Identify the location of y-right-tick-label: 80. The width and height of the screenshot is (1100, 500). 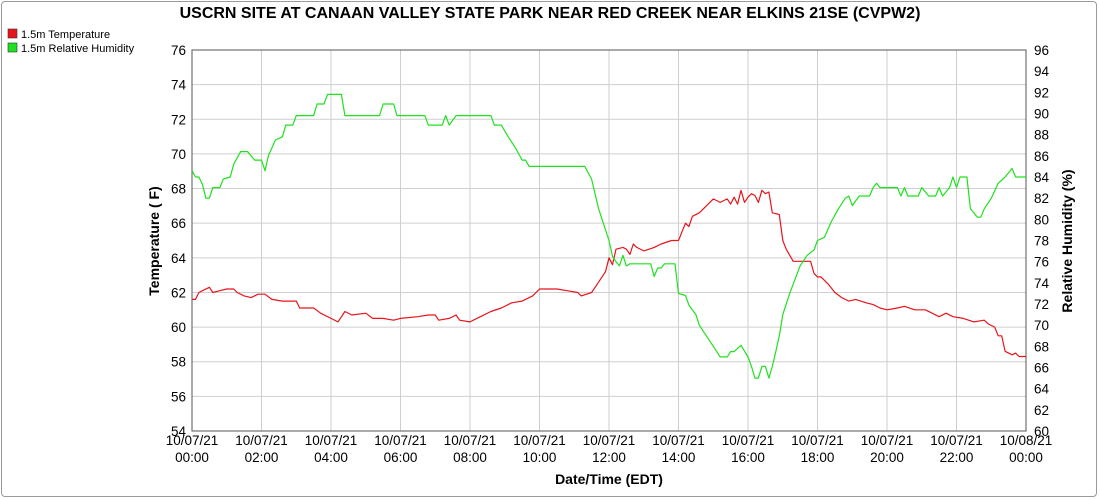
(1041, 219).